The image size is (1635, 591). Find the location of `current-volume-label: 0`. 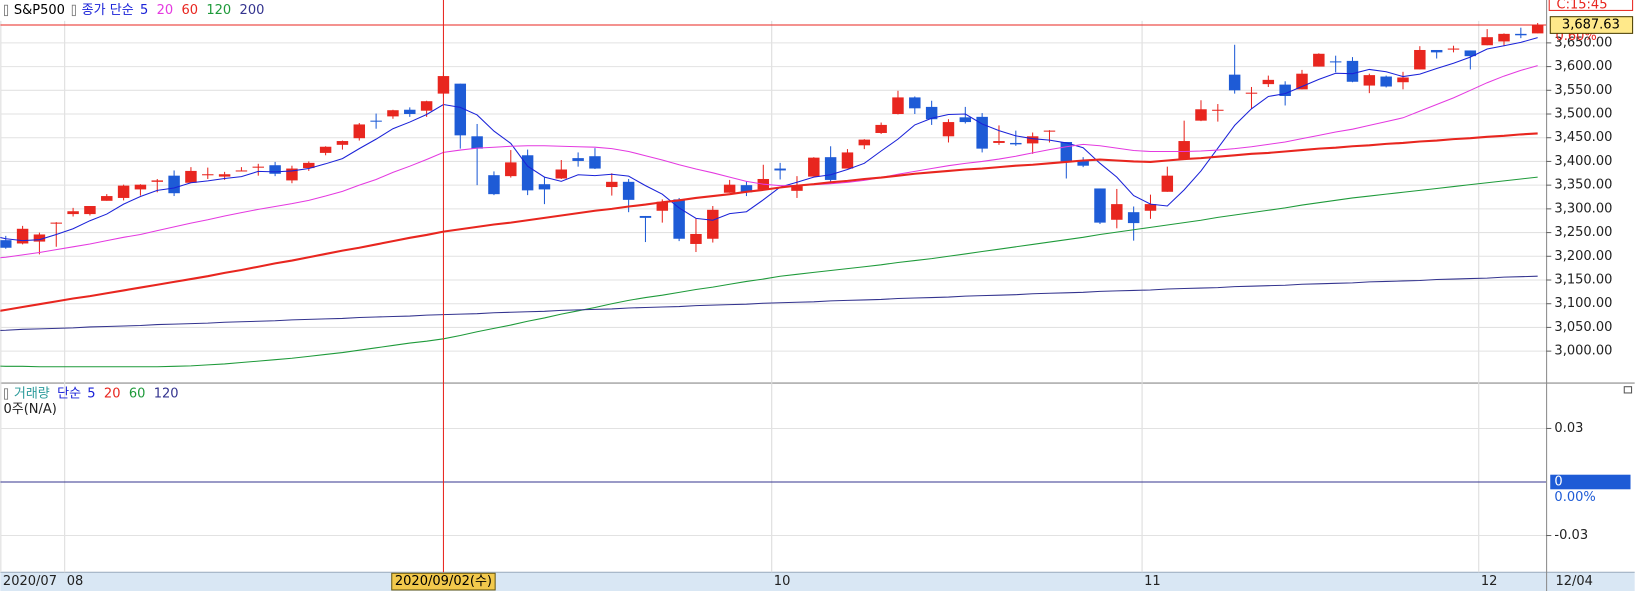

current-volume-label: 0 is located at coordinates (1558, 481).